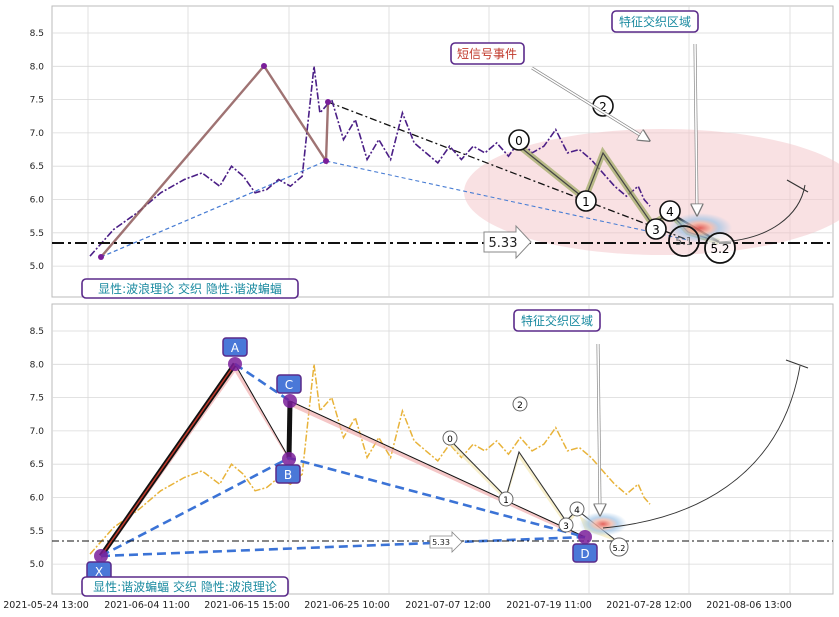  What do you see at coordinates (603, 524) in the screenshot?
I see `bottom-feature-blob` at bounding box center [603, 524].